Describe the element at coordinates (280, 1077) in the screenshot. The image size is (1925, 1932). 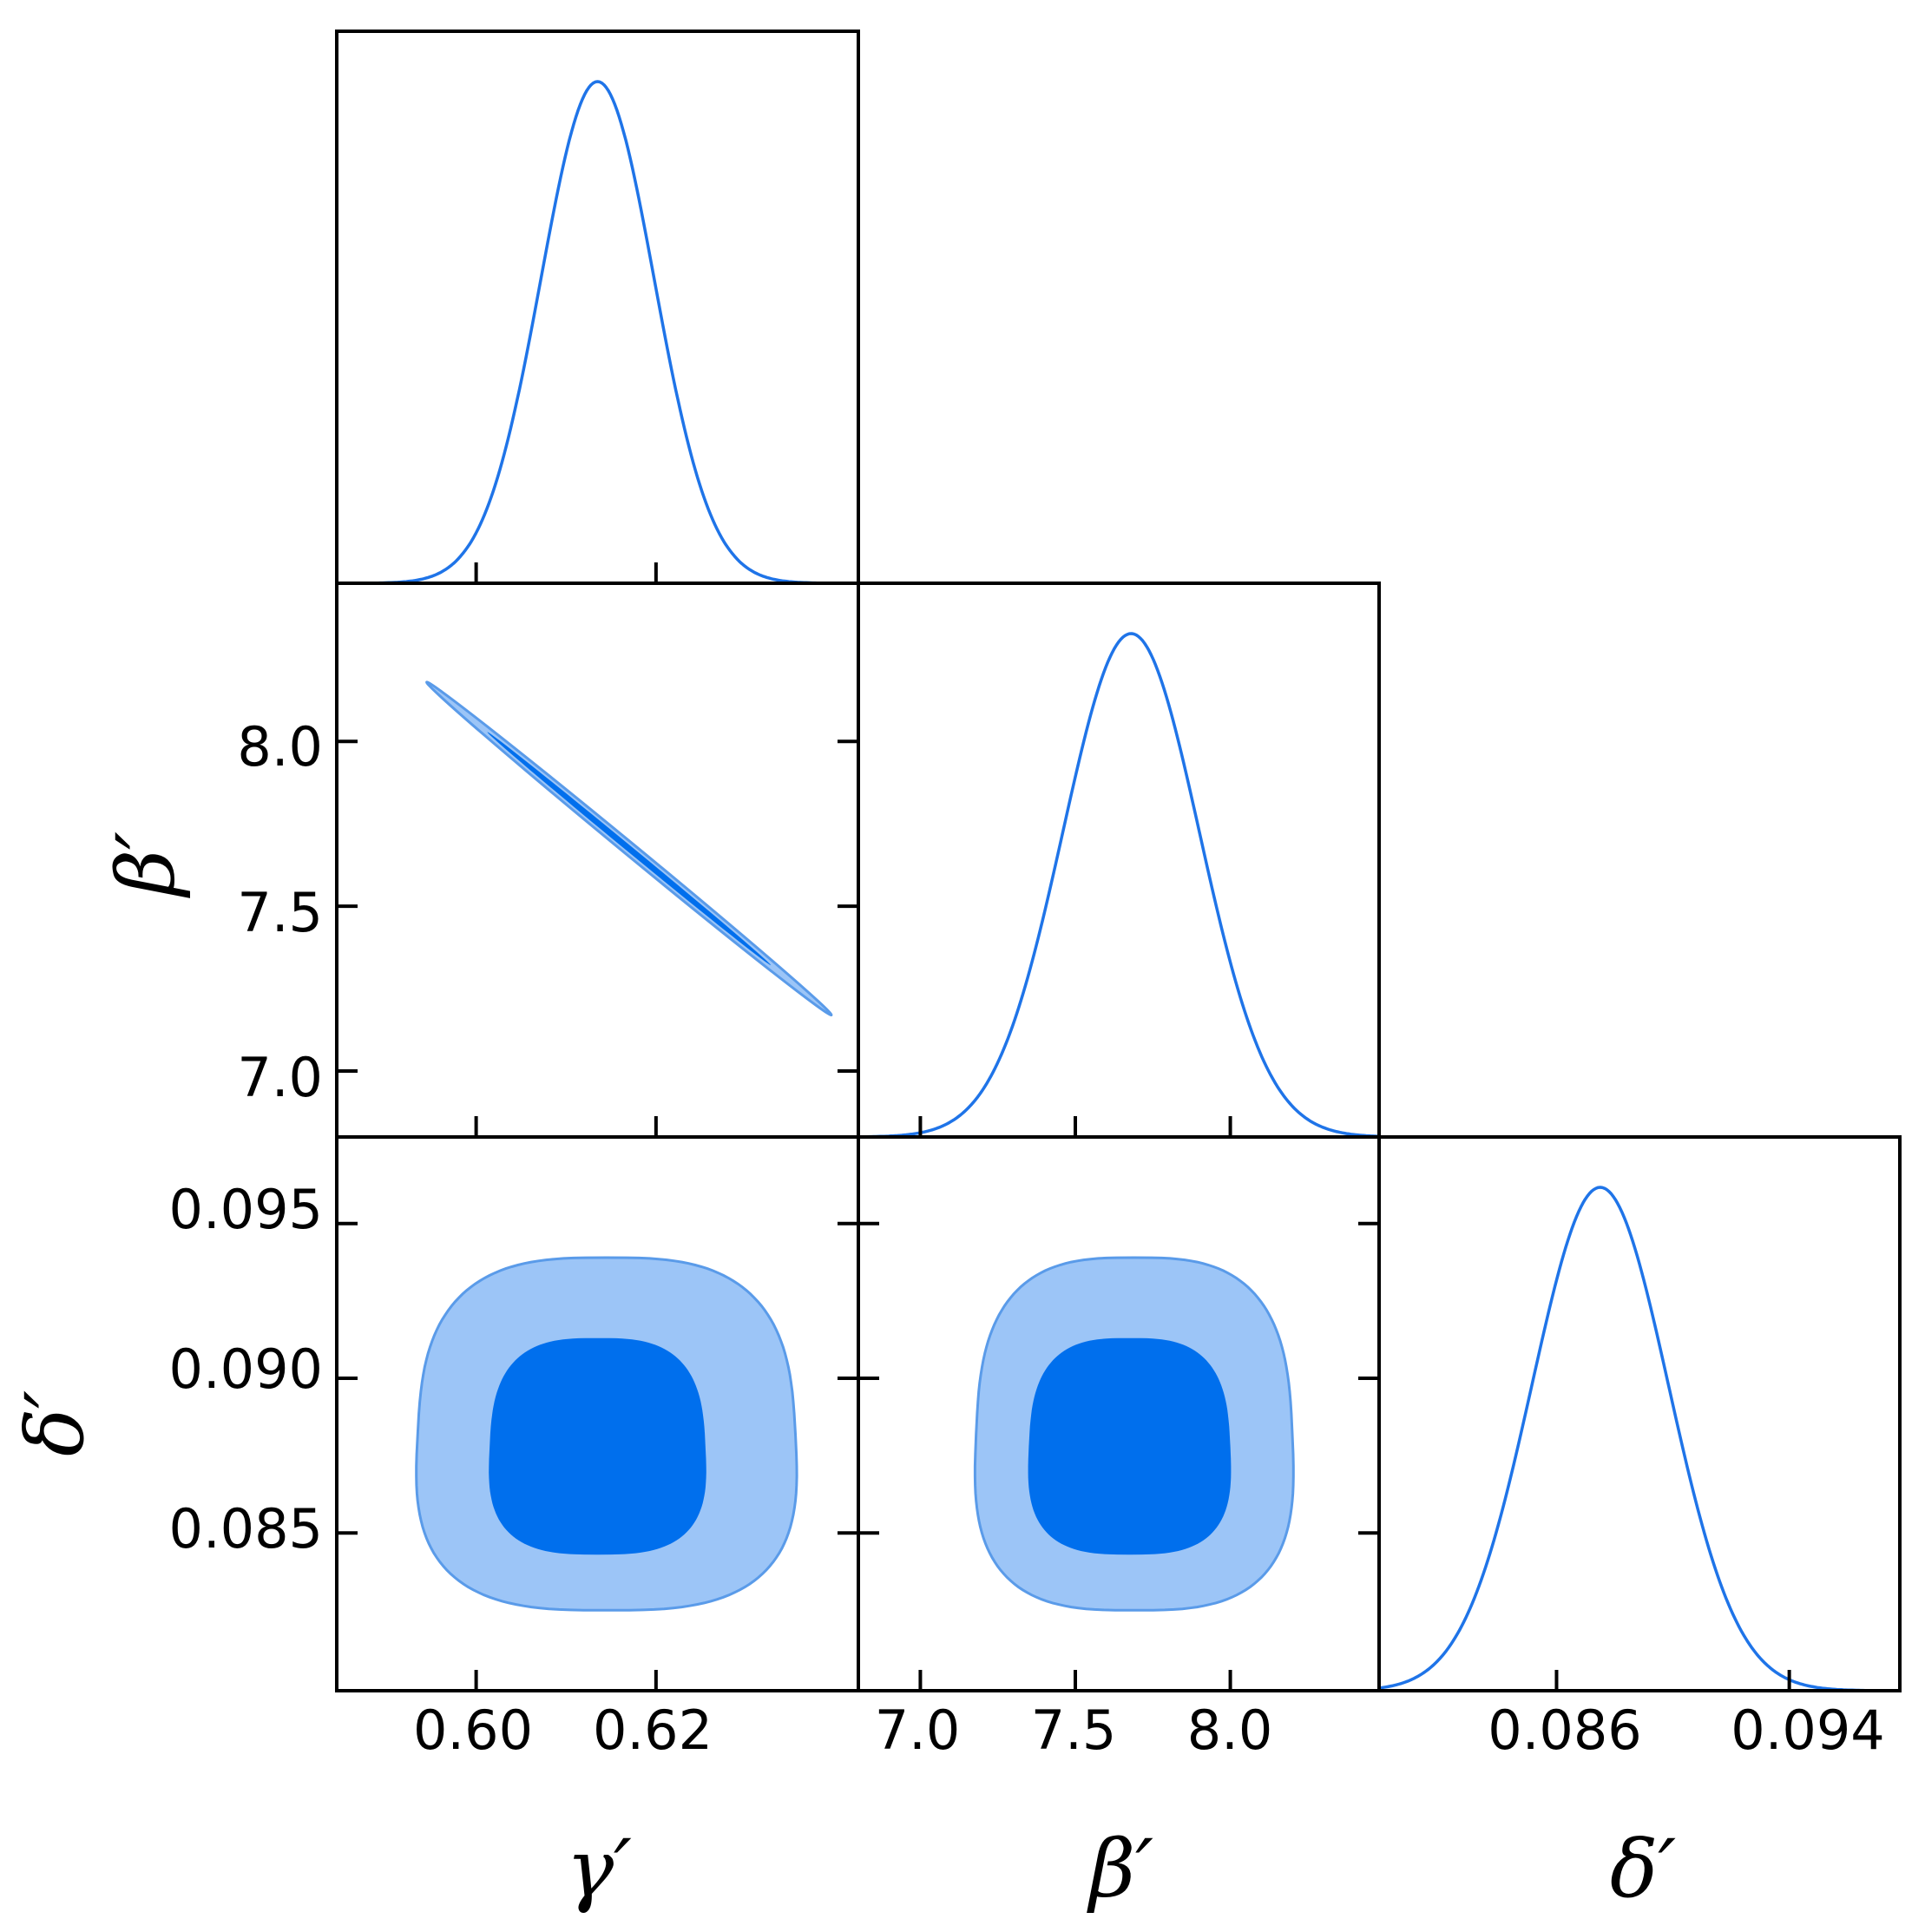
I see `y-tick-label-beta-0: 7.0` at that location.